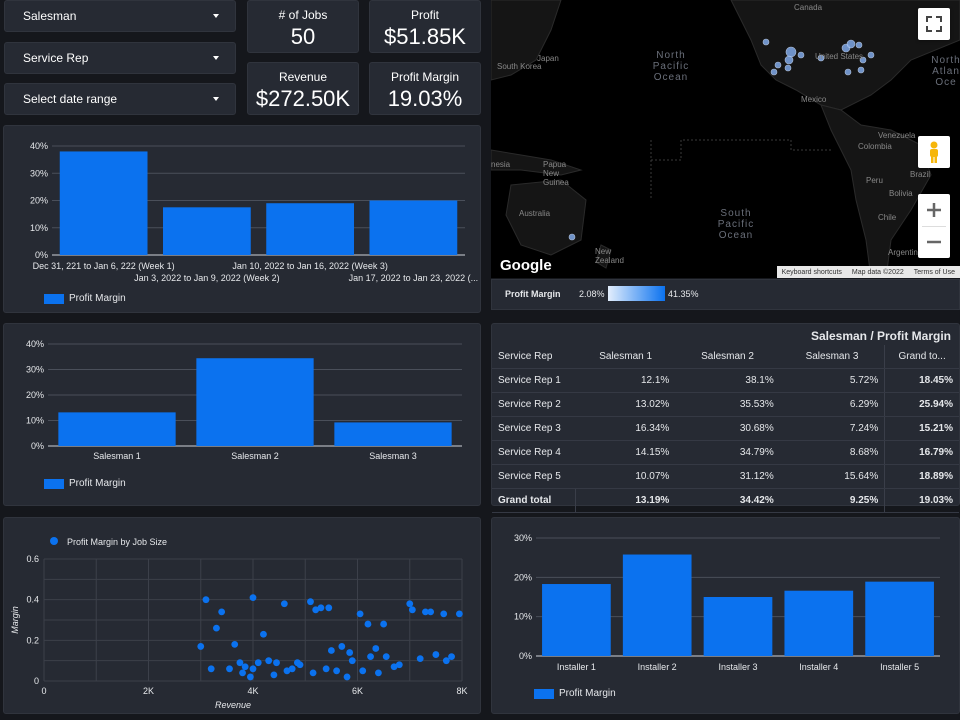 The image size is (960, 720). I want to click on pivot-cell: 35.53%, so click(727, 404).